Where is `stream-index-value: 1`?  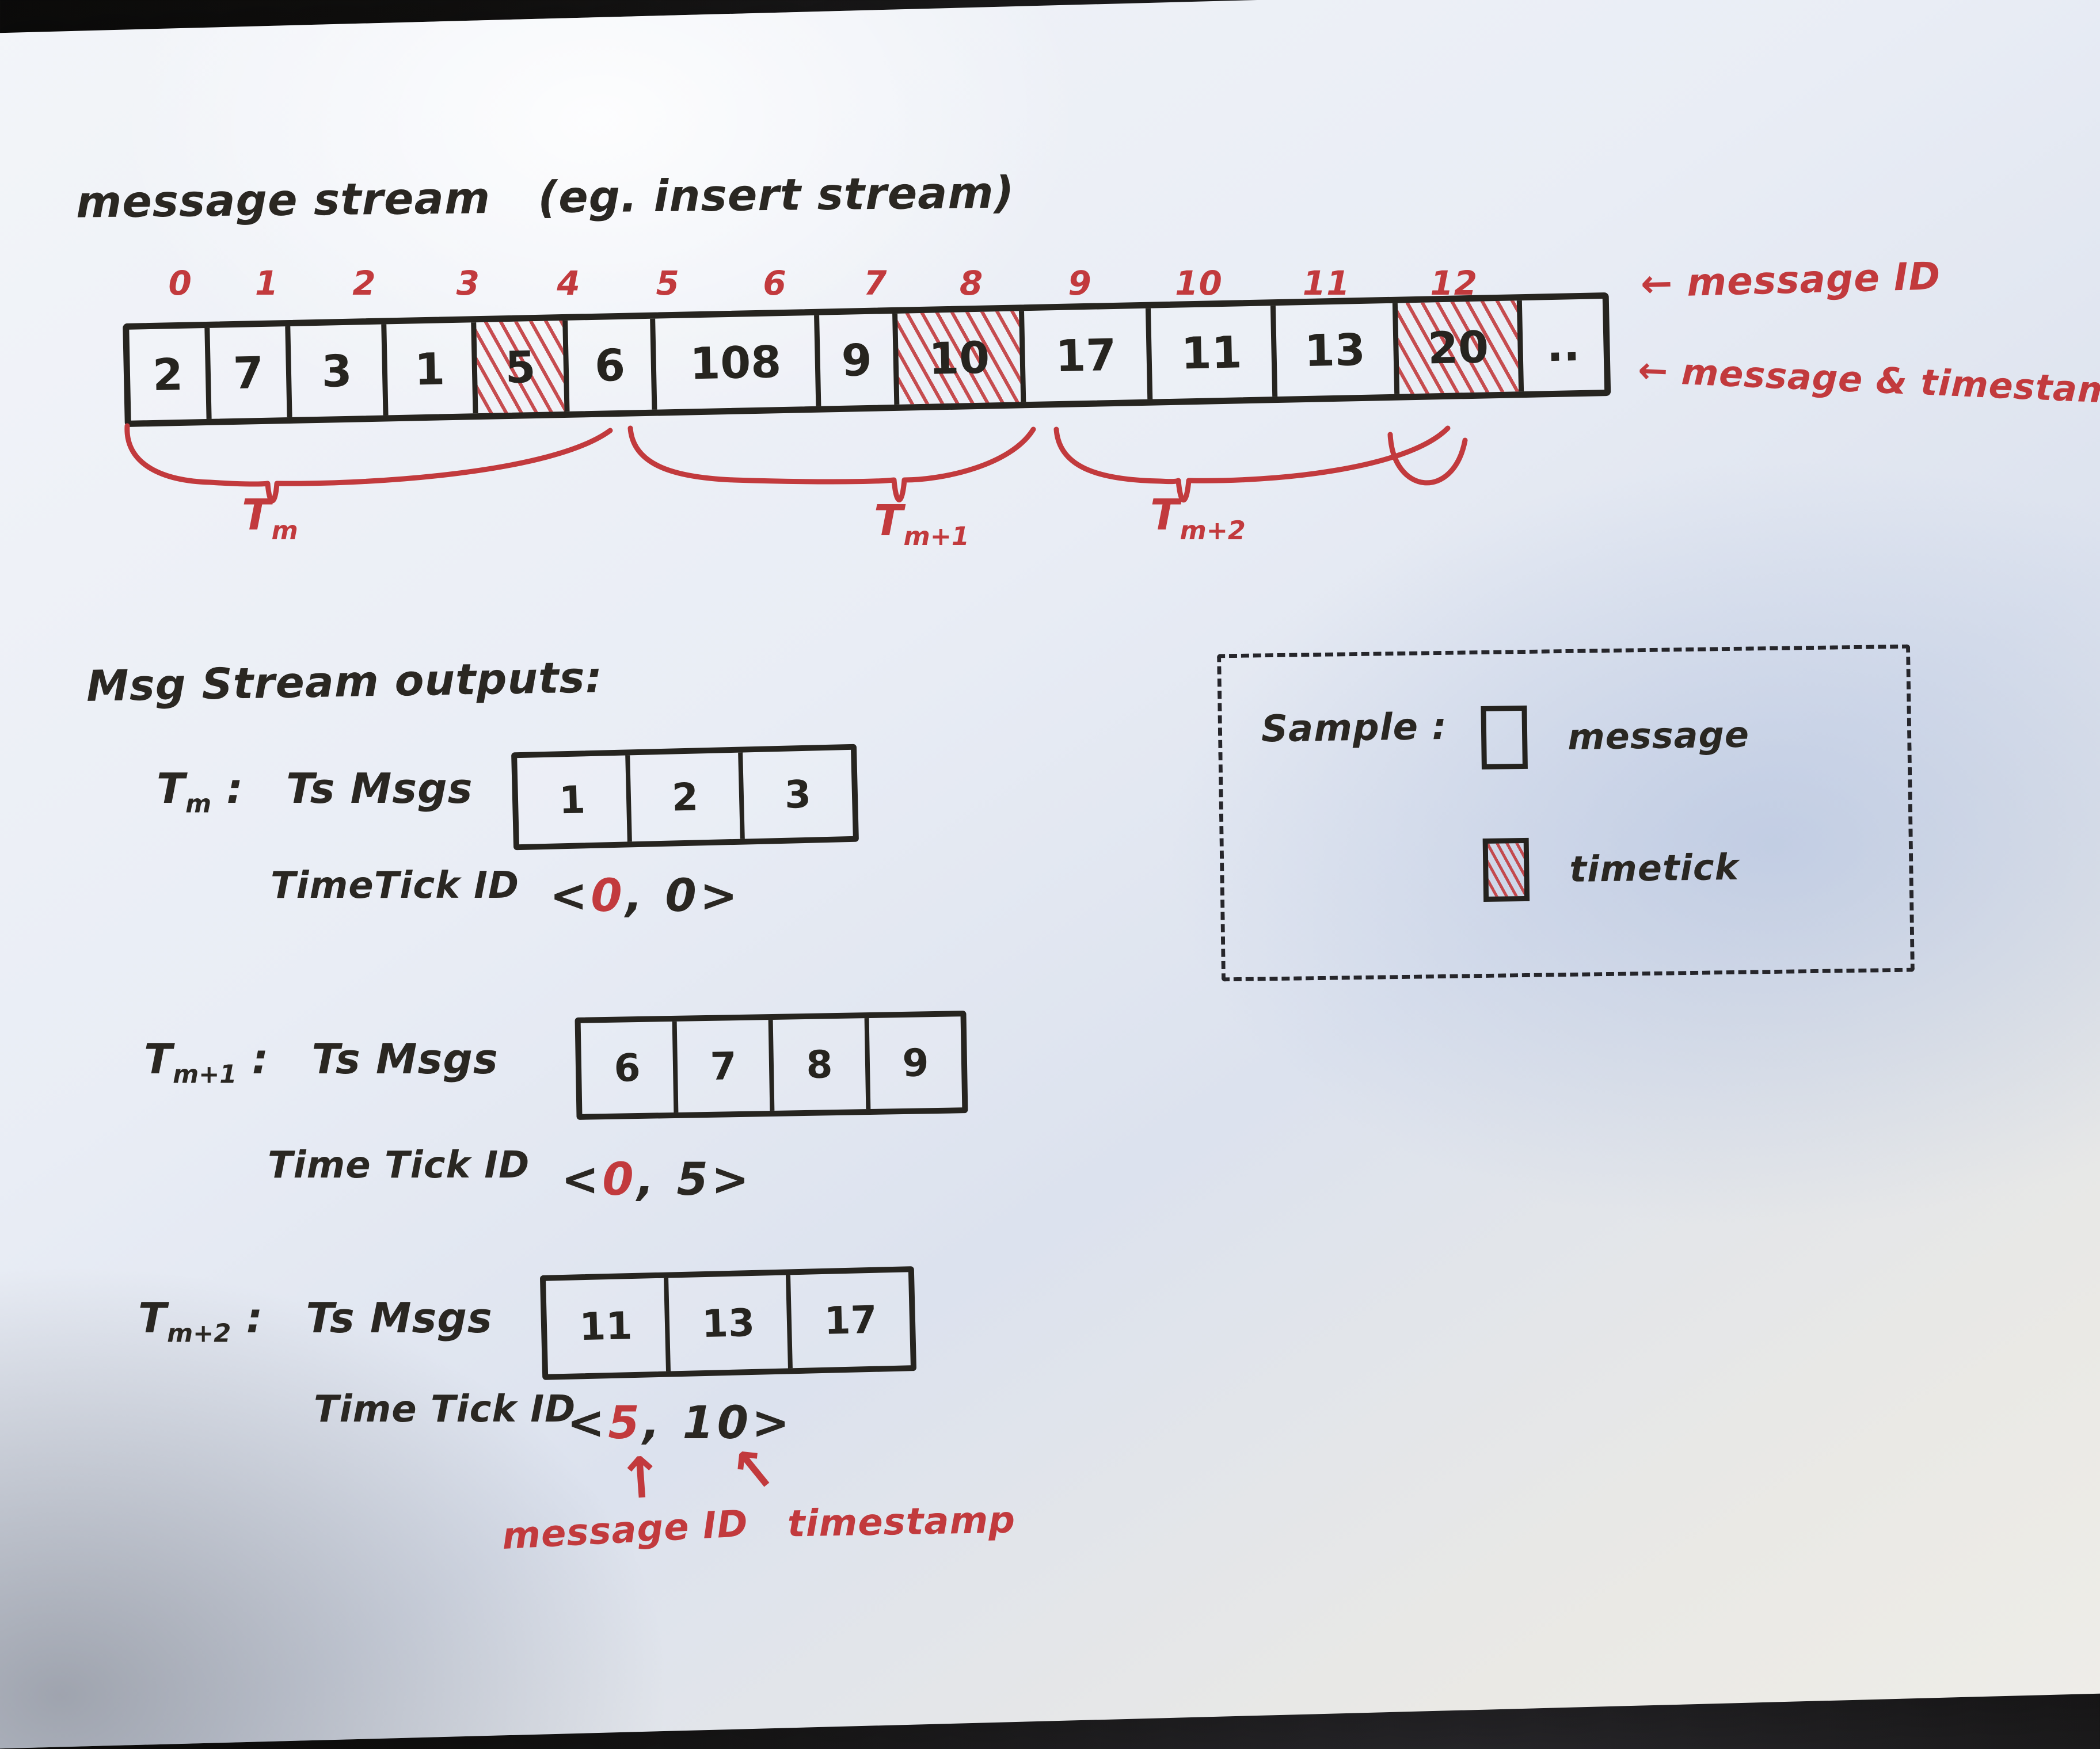
stream-index-value: 1 is located at coordinates (266, 283).